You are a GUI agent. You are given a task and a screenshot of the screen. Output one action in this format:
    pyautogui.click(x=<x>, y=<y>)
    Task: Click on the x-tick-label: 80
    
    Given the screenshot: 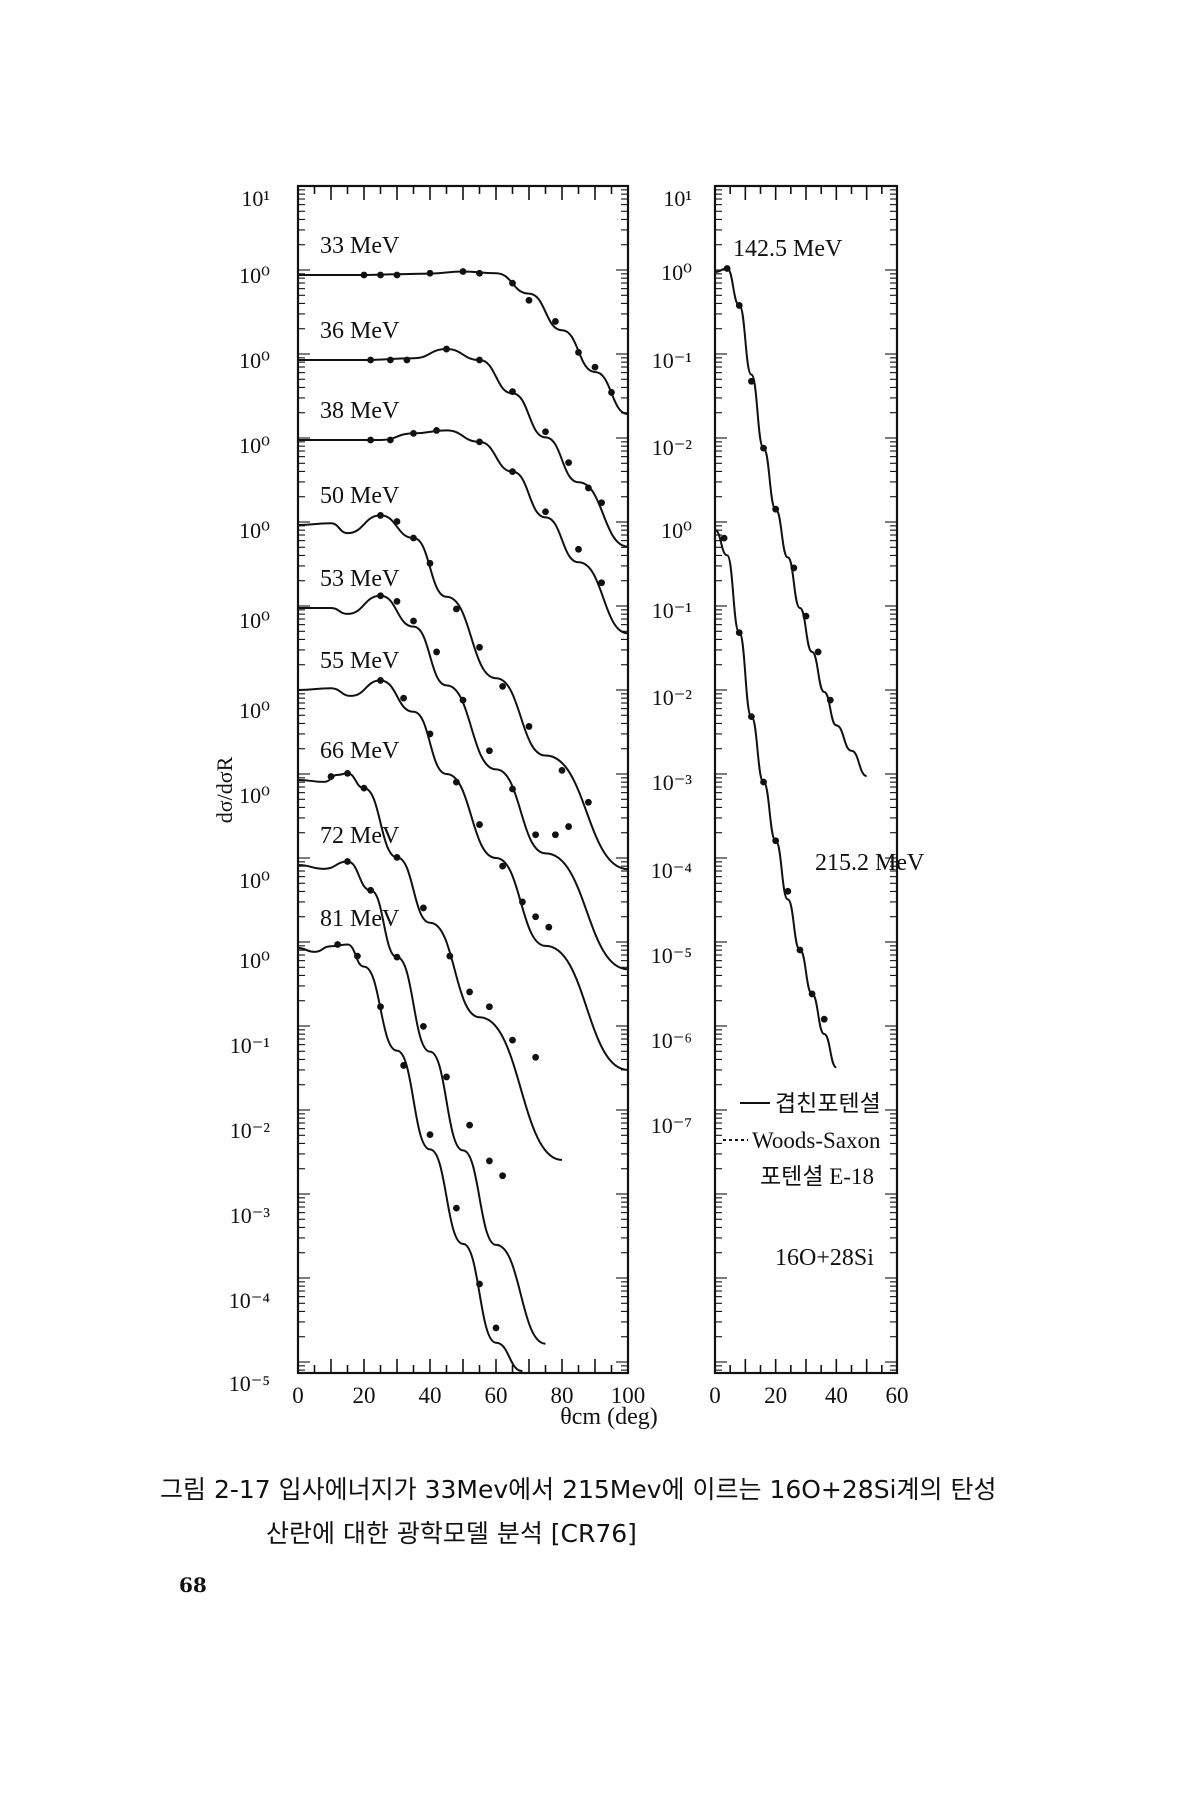 What is the action you would take?
    pyautogui.click(x=562, y=1395)
    